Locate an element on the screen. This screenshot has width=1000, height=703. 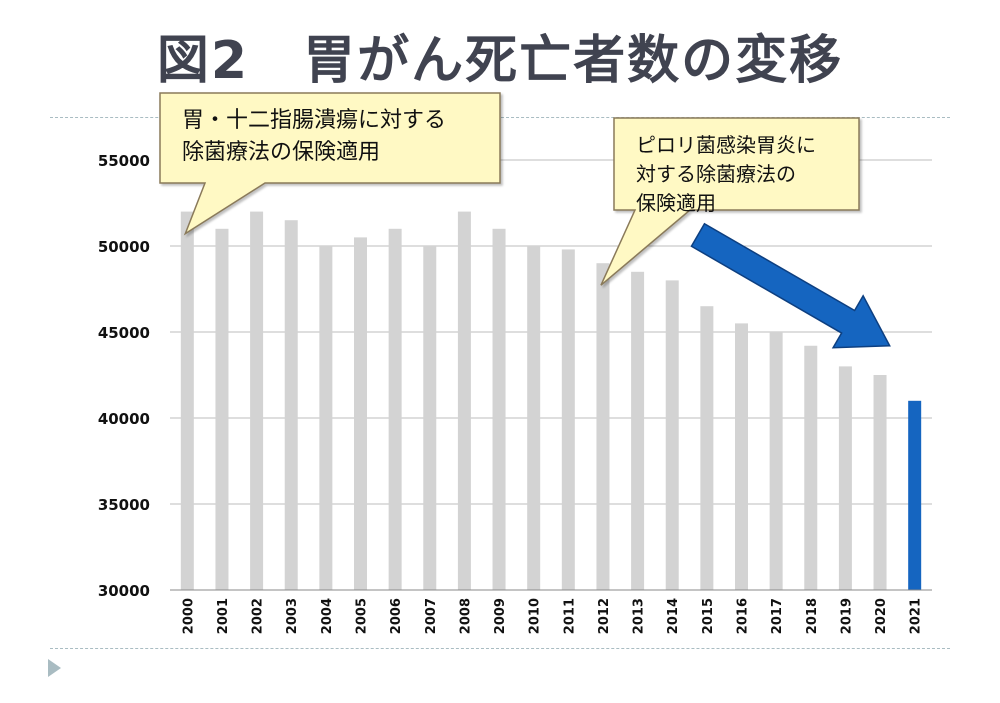
callout-2000-line: 除菌療法の保険適用 is located at coordinates (281, 152).